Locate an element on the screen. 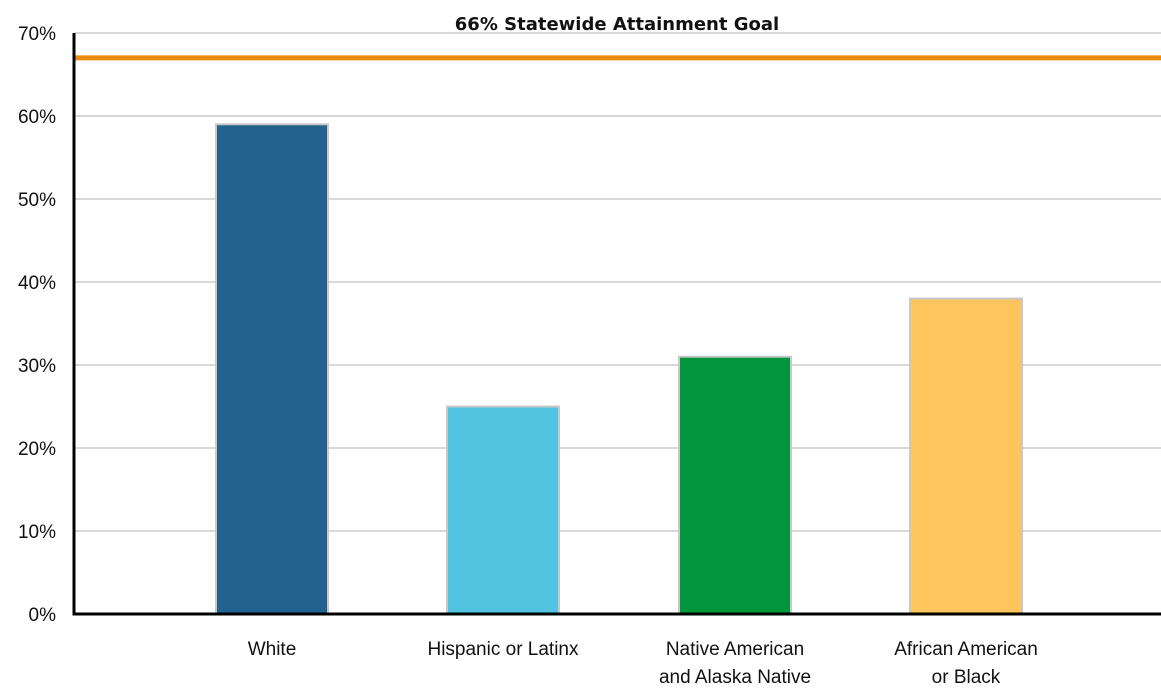 The height and width of the screenshot is (690, 1161). y-tick-label-40: 40% is located at coordinates (37, 283).